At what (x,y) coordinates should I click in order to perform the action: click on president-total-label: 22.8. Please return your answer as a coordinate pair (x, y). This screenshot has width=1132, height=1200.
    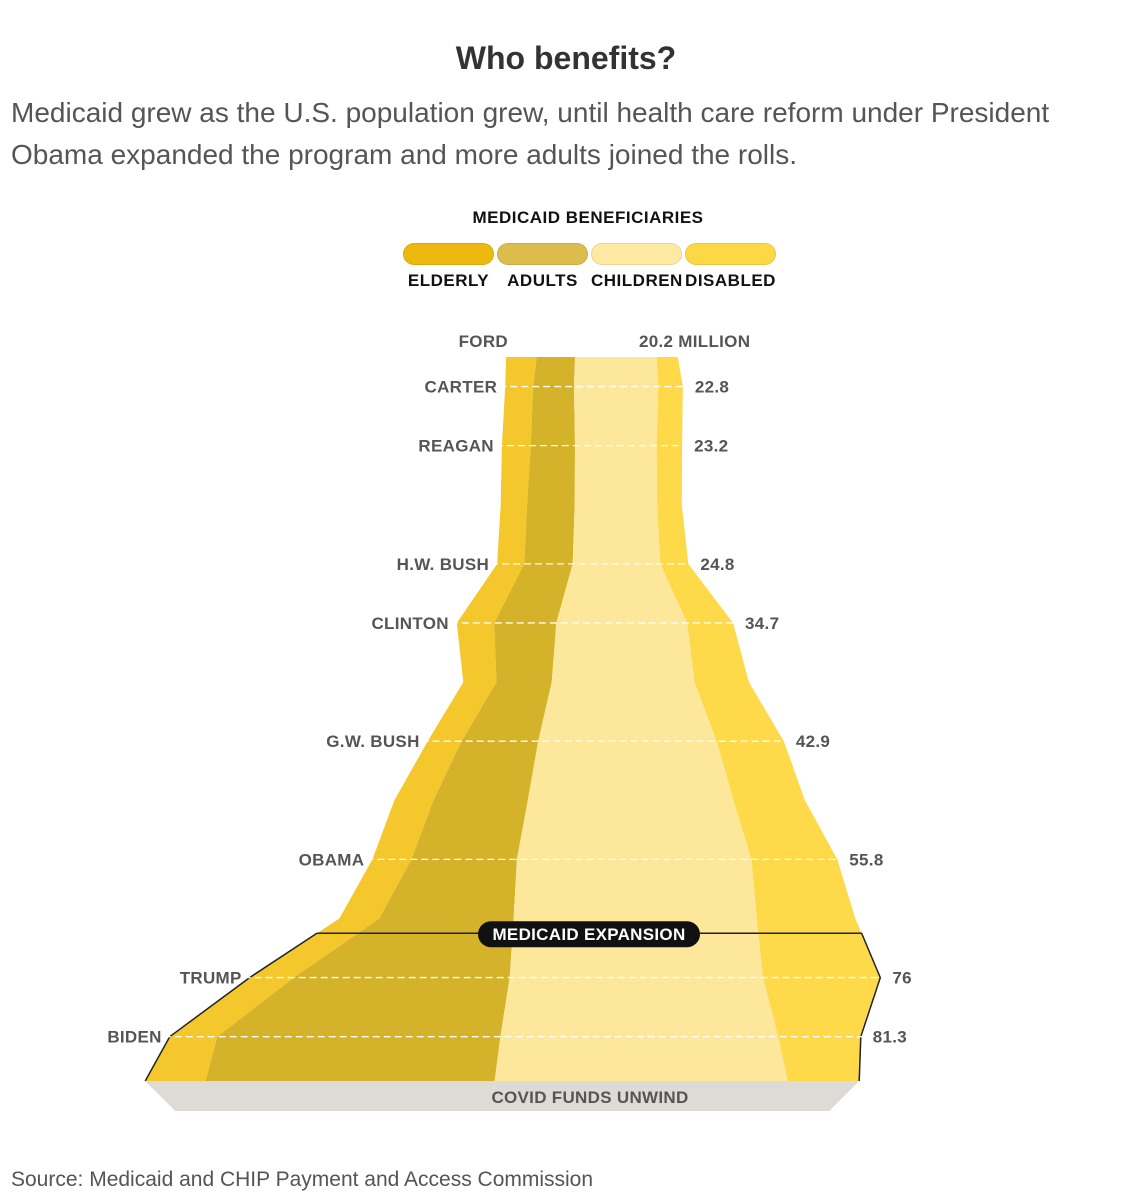
    Looking at the image, I should click on (712, 387).